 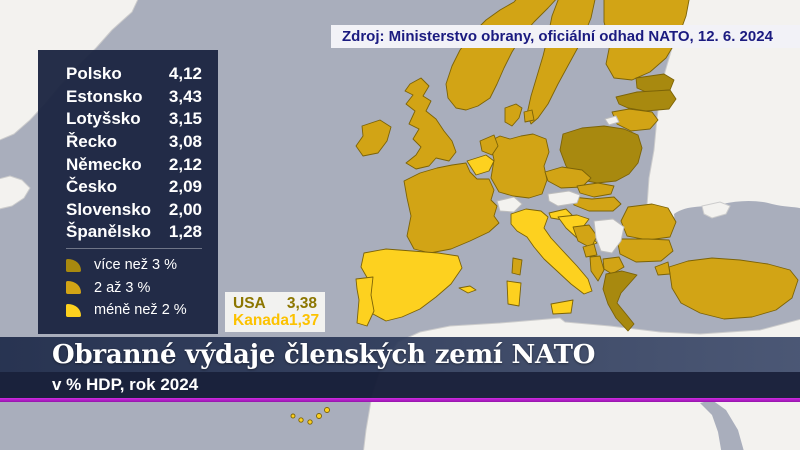 What do you see at coordinates (564, 198) in the screenshot?
I see `map-austria` at bounding box center [564, 198].